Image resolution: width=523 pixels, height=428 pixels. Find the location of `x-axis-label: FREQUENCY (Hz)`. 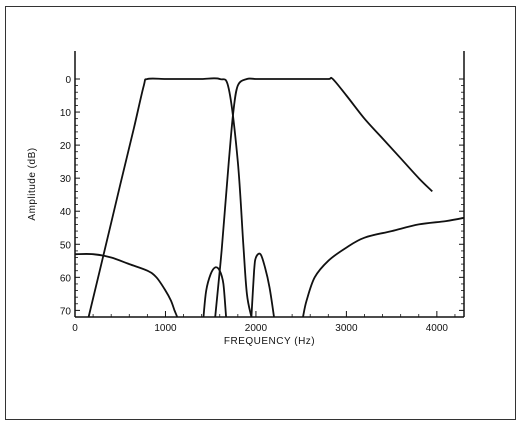

x-axis-label: FREQUENCY (Hz) is located at coordinates (269, 341).